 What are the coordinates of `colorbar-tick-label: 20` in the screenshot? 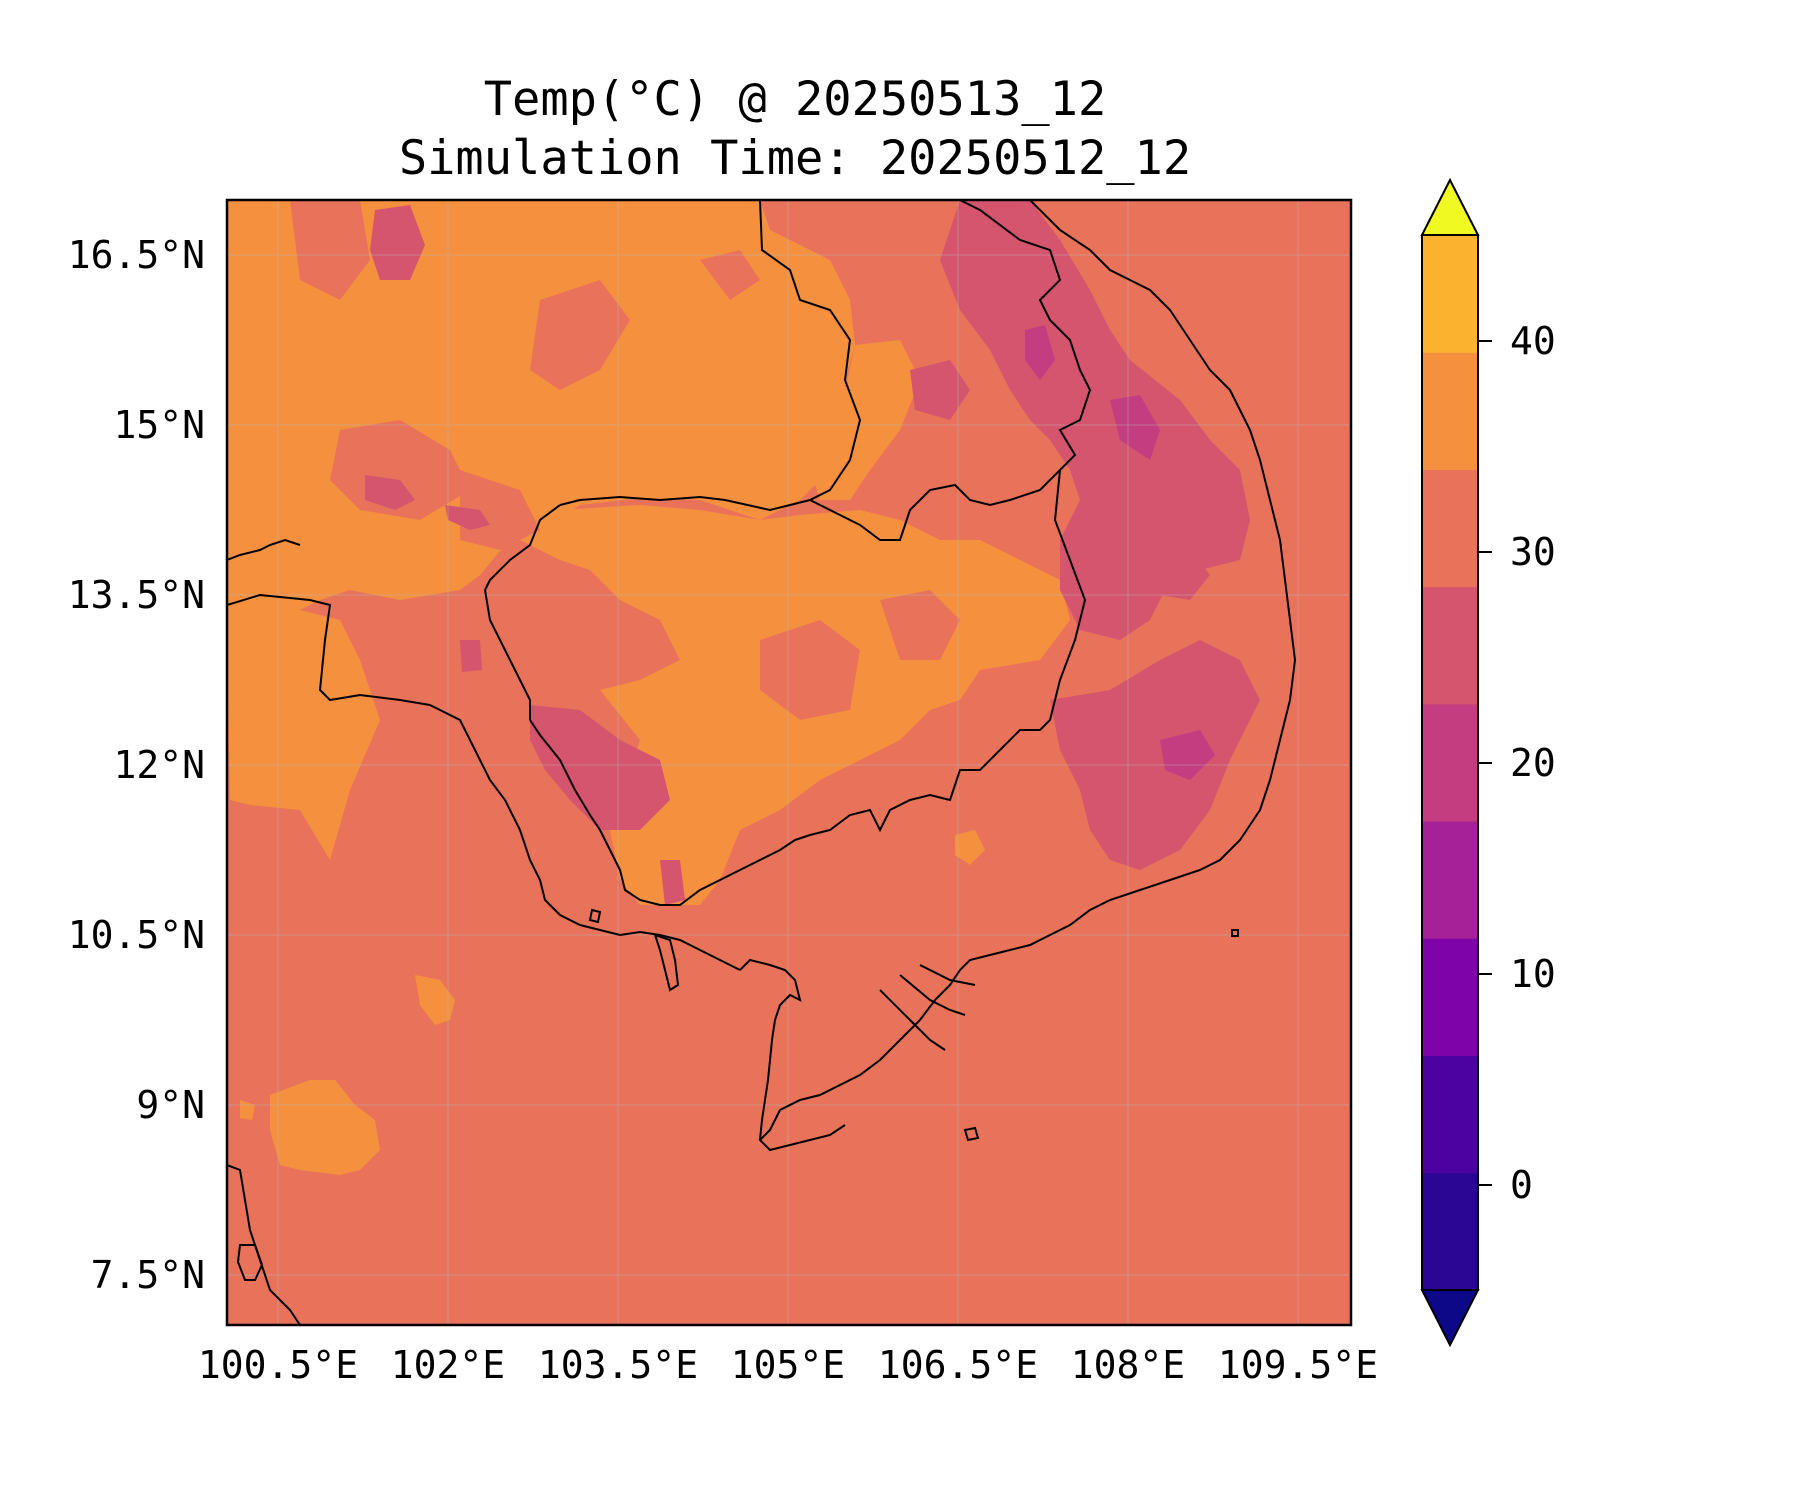 It's located at (1533, 763).